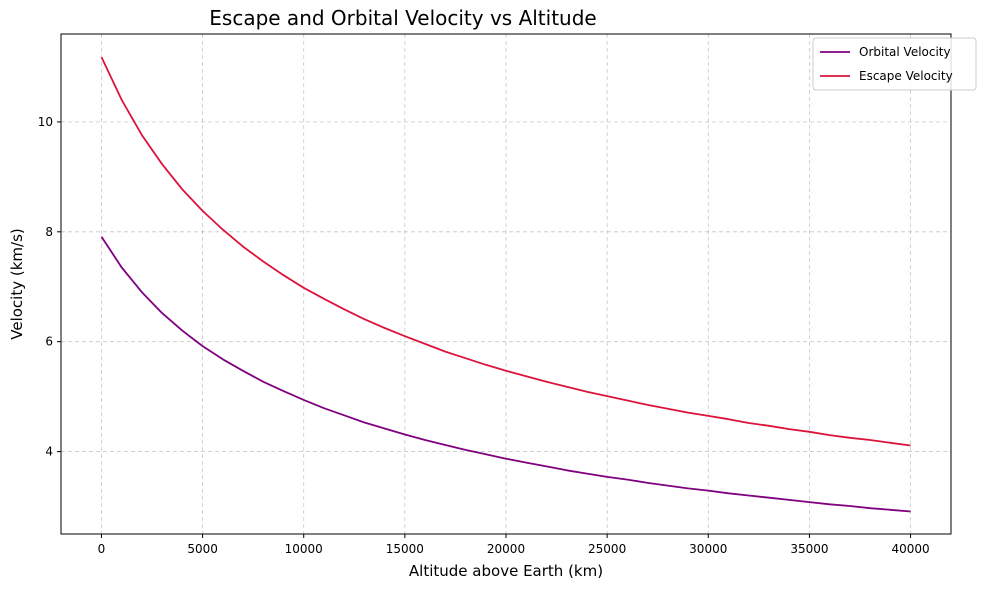  What do you see at coordinates (910, 549) in the screenshot?
I see `x-tick-label: 40000` at bounding box center [910, 549].